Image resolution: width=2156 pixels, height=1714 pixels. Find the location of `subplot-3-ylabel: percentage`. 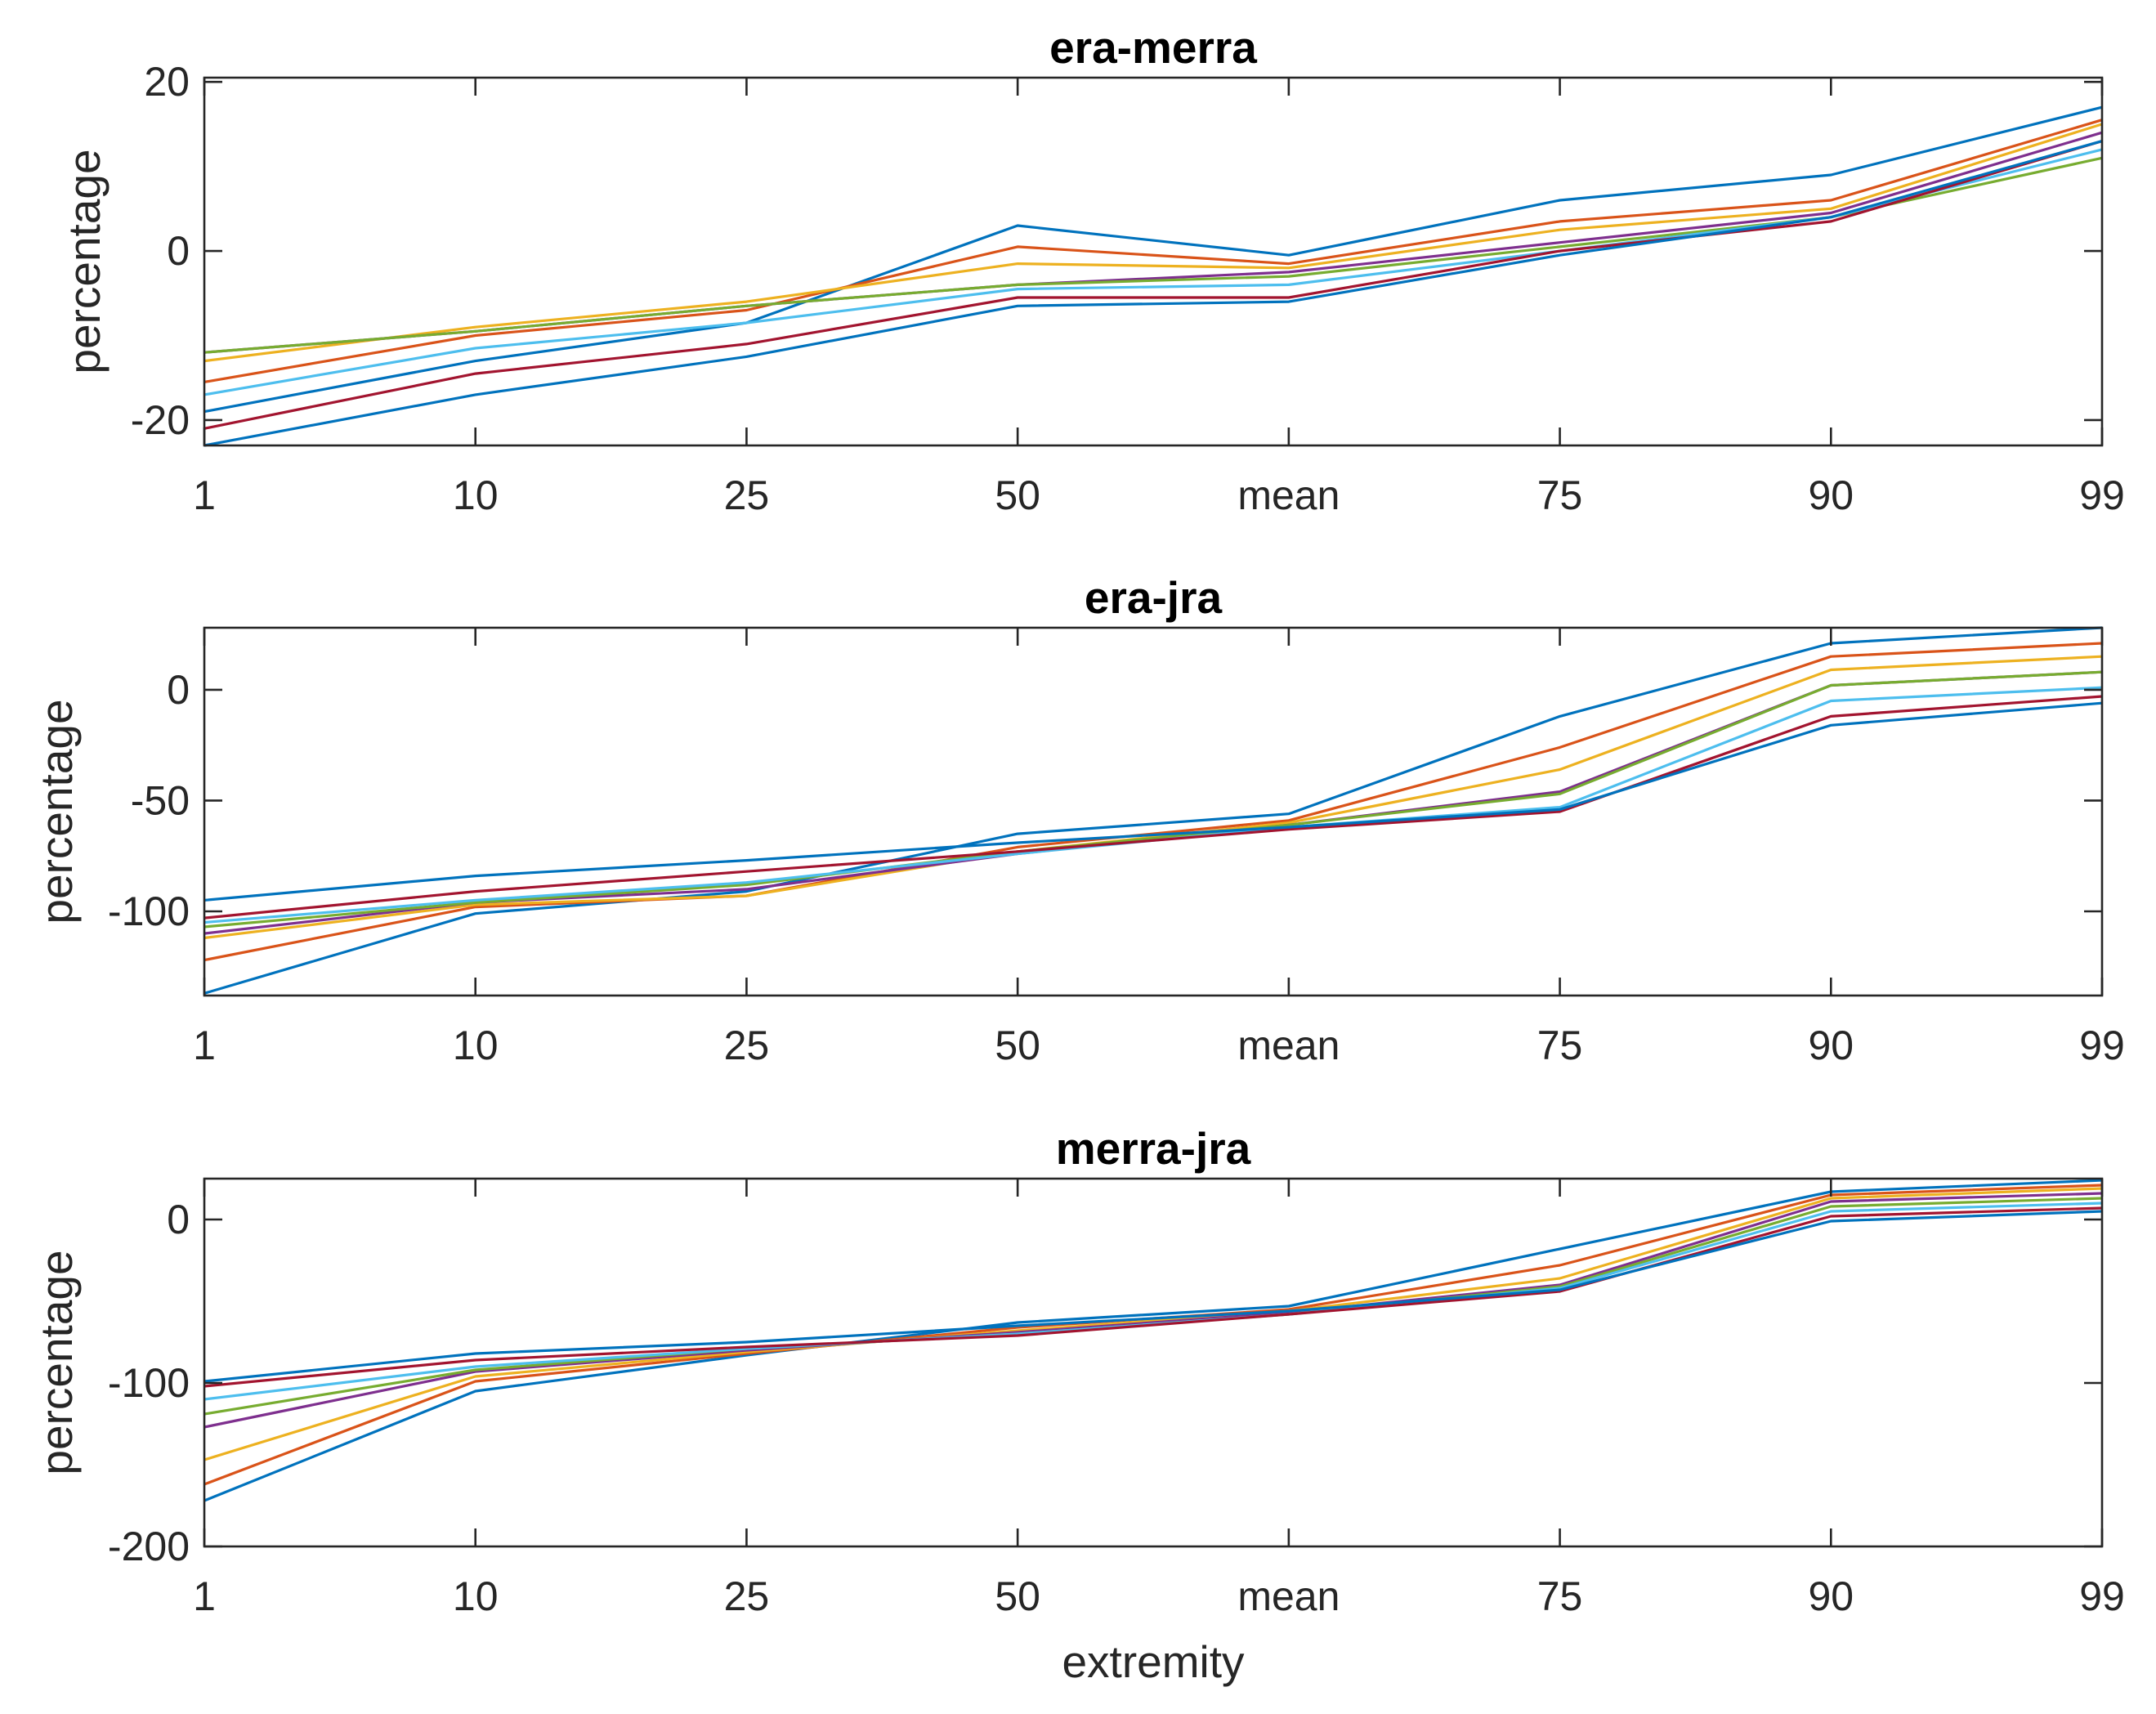

subplot-3-ylabel: percentage is located at coordinates (56, 1362).